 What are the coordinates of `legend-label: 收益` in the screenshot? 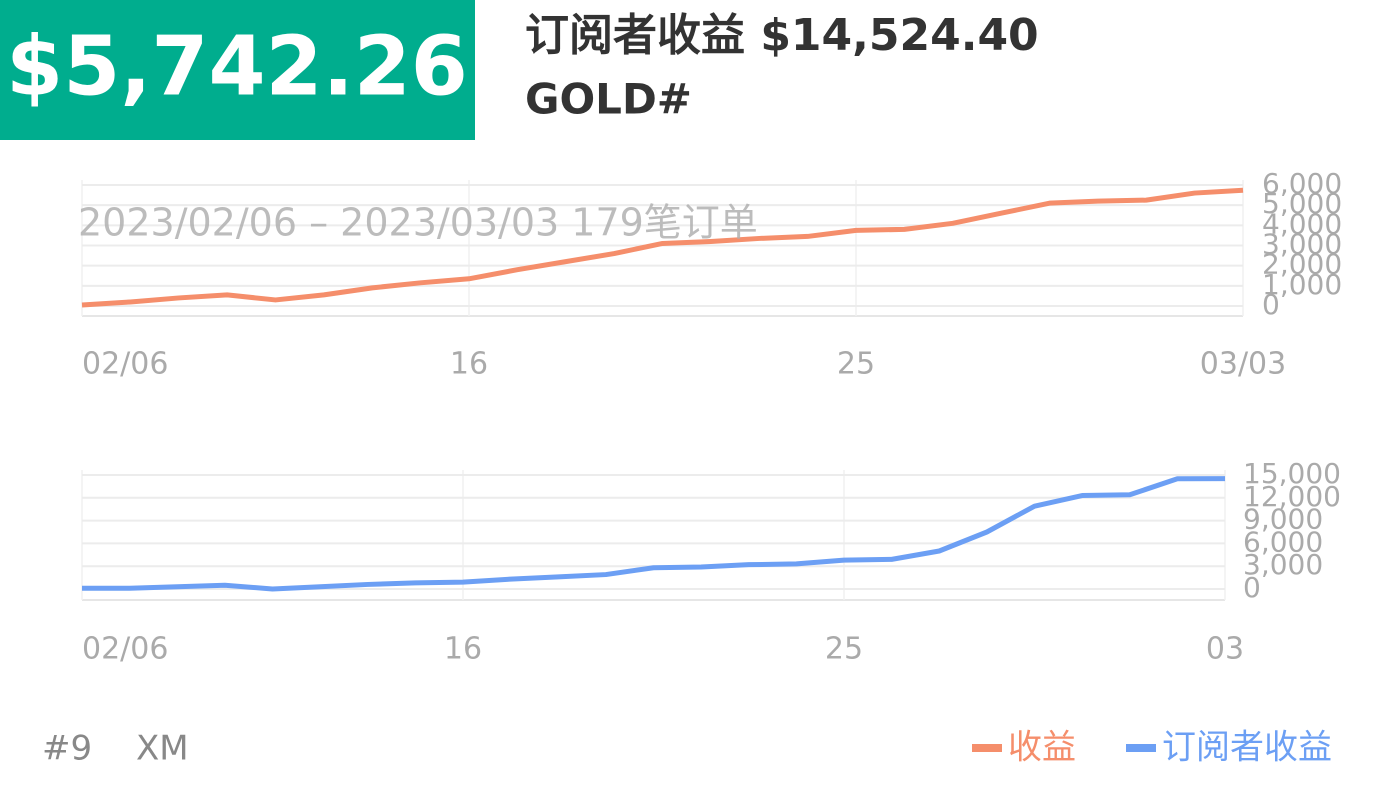 It's located at (1042, 748).